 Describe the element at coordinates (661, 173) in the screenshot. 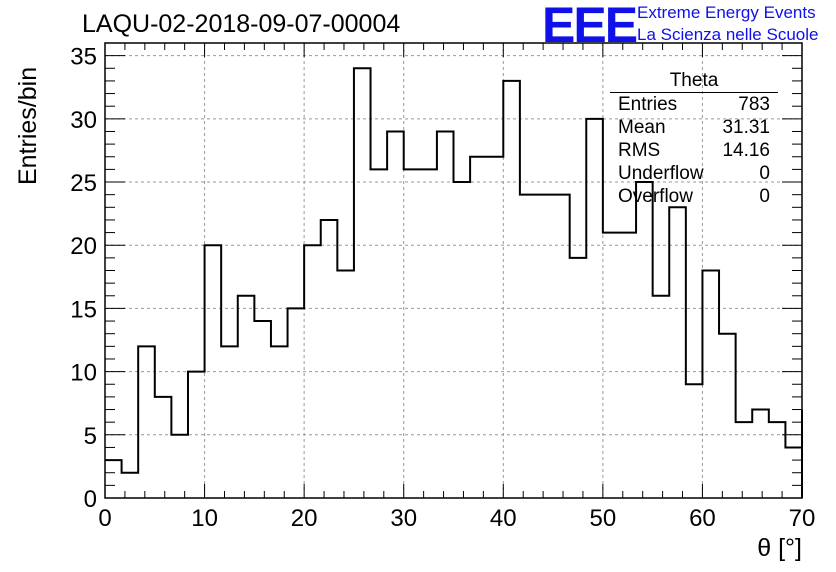

I see `stats-label: Underflow` at that location.